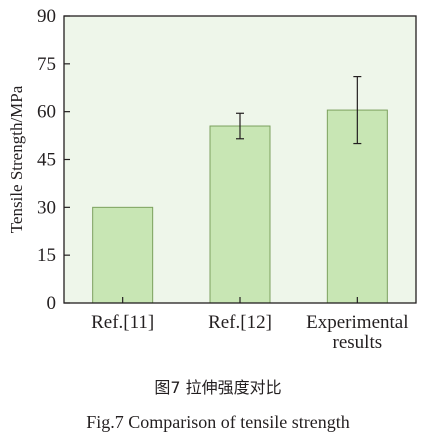  Describe the element at coordinates (46, 112) in the screenshot. I see `y-tick-label-60: 60` at that location.